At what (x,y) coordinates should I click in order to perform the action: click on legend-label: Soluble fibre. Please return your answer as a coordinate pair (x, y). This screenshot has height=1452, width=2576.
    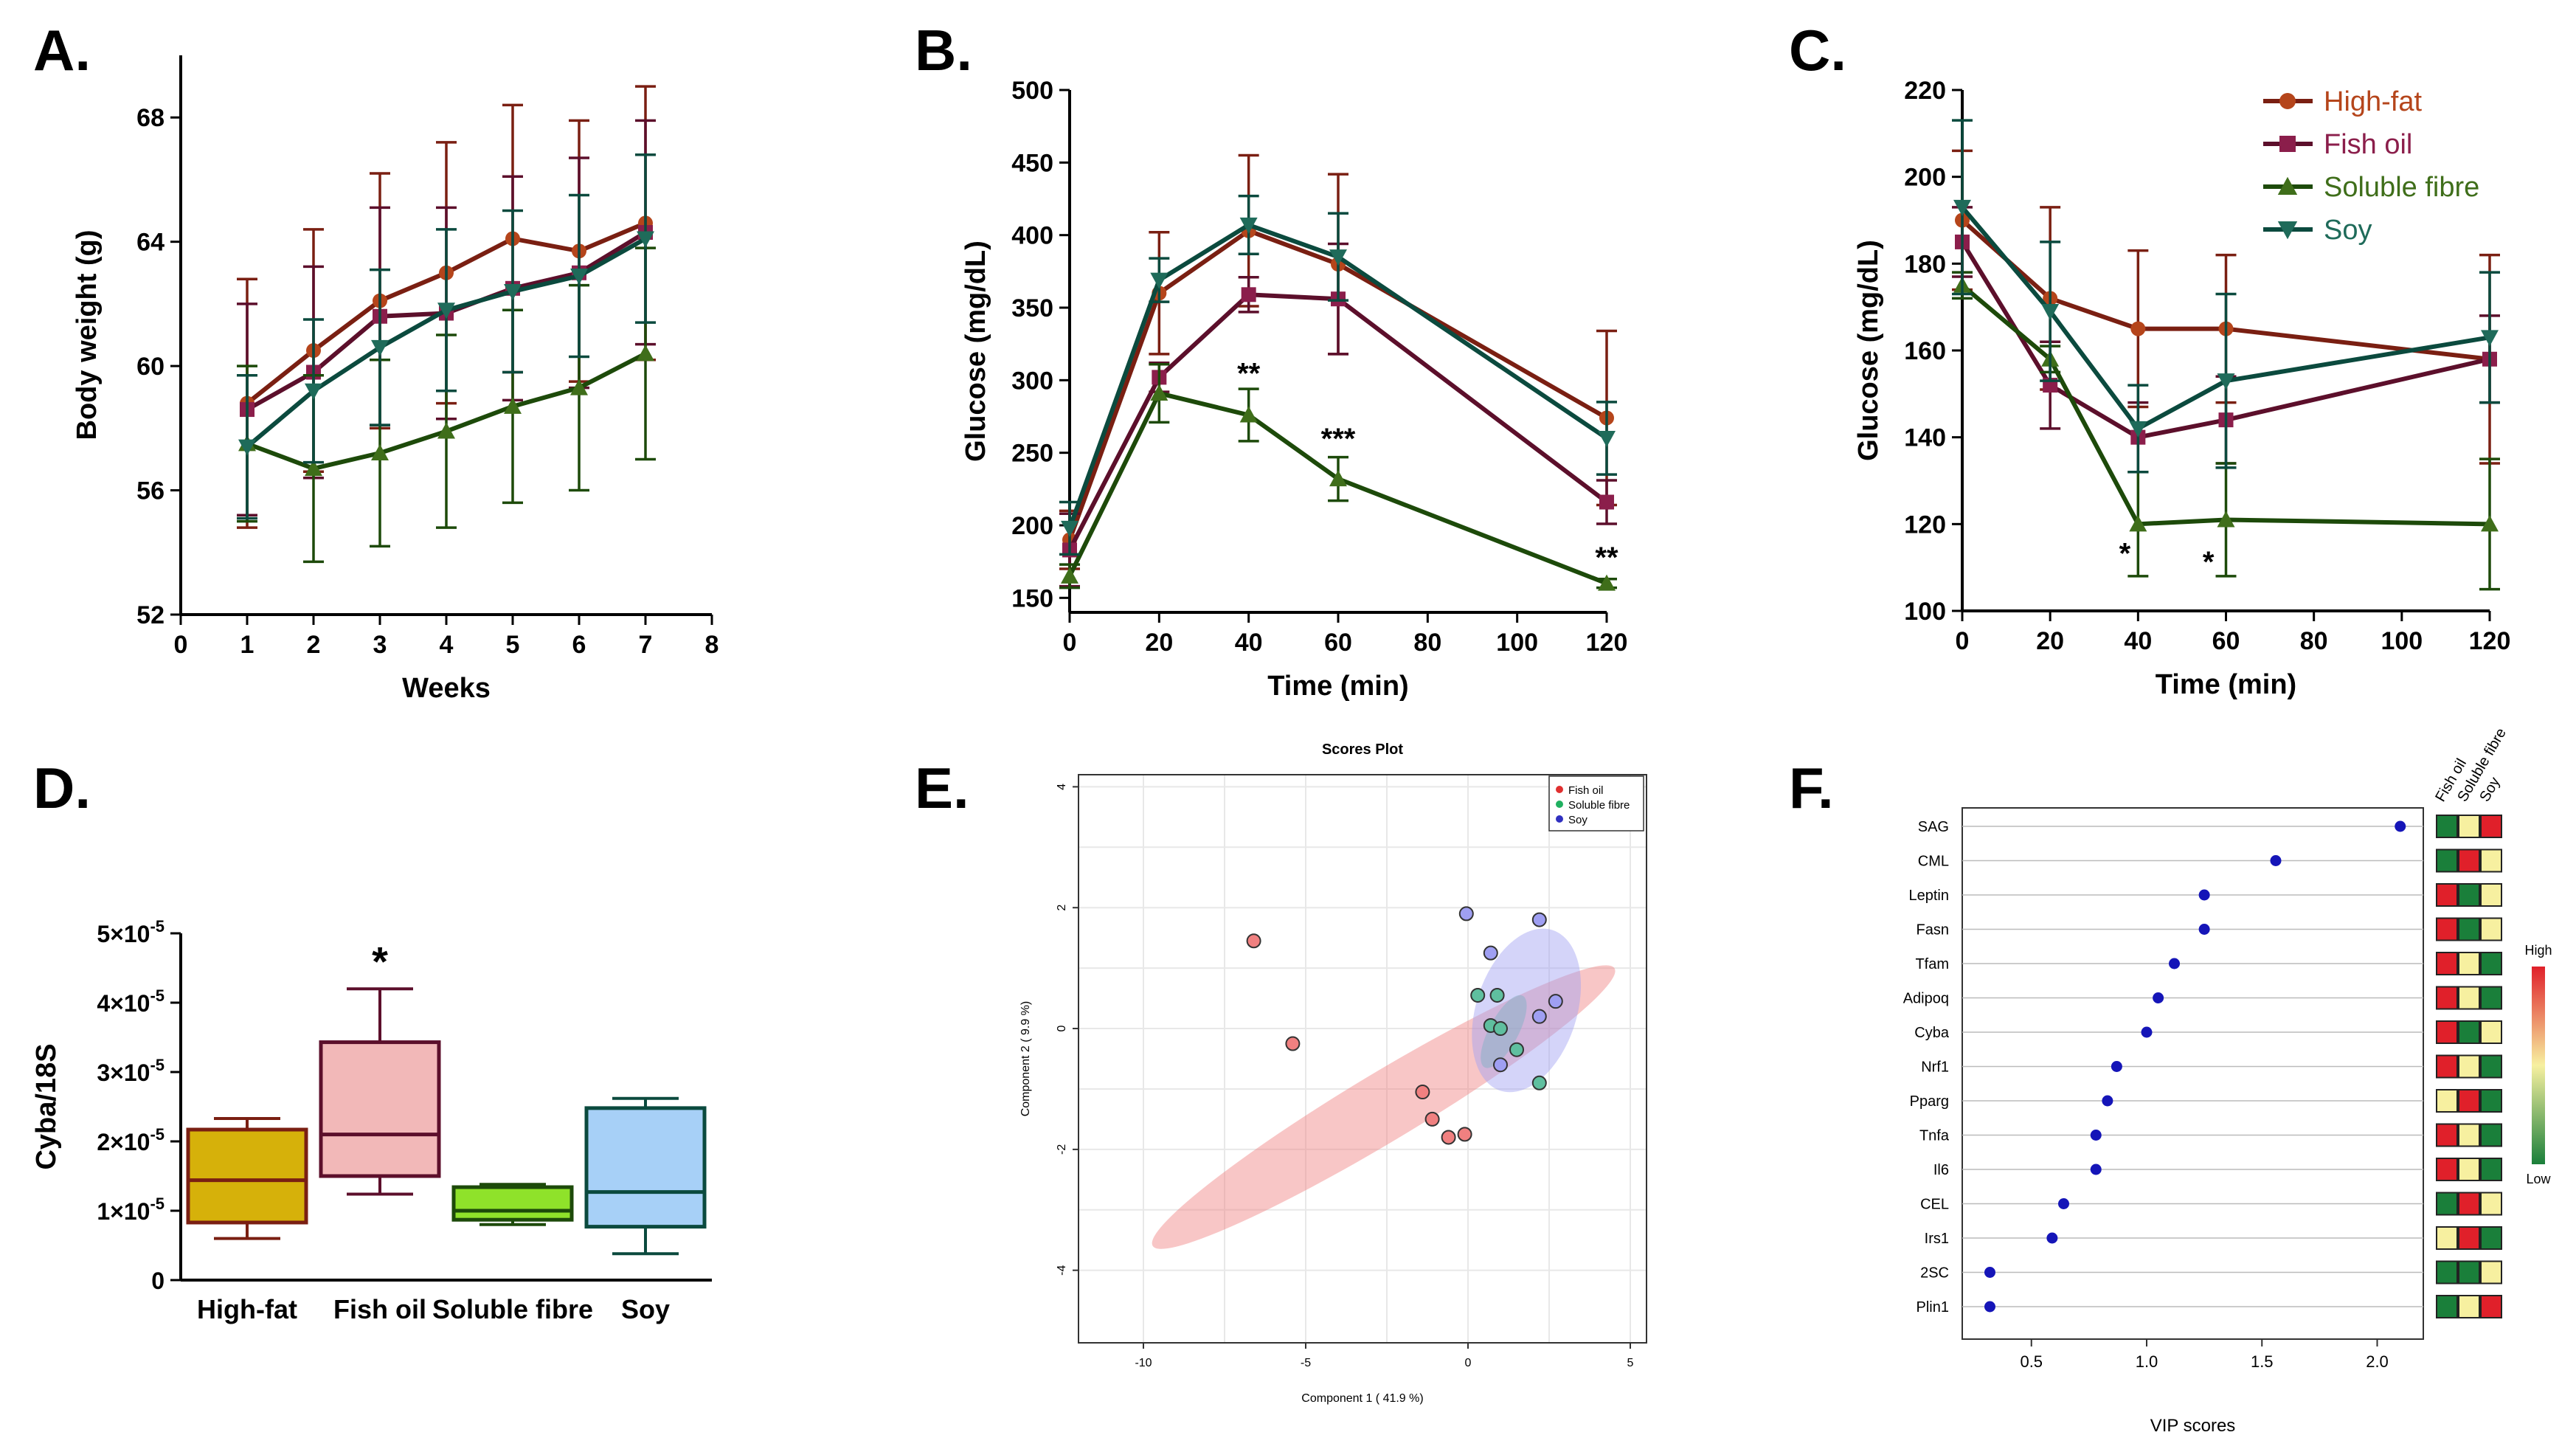
    Looking at the image, I should click on (2402, 187).